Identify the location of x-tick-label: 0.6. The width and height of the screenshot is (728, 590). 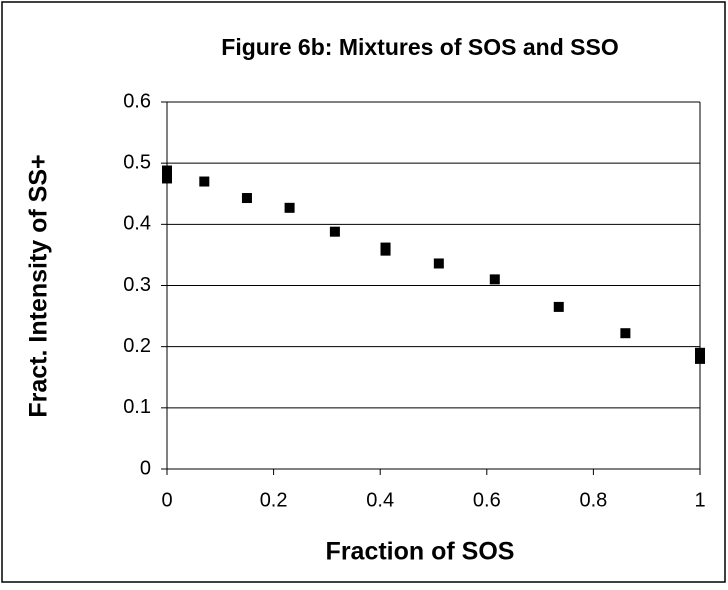
(487, 500).